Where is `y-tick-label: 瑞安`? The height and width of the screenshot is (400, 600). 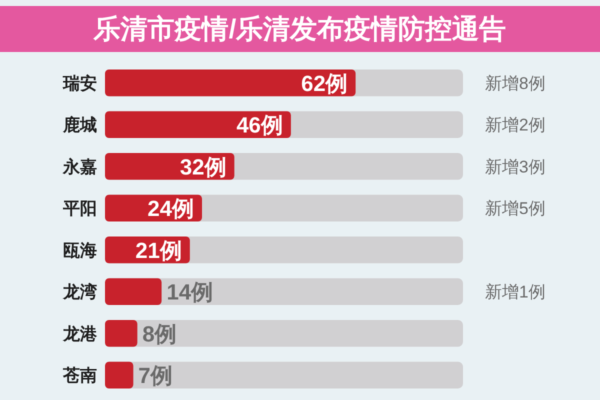
y-tick-label: 瑞安 is located at coordinates (79, 83).